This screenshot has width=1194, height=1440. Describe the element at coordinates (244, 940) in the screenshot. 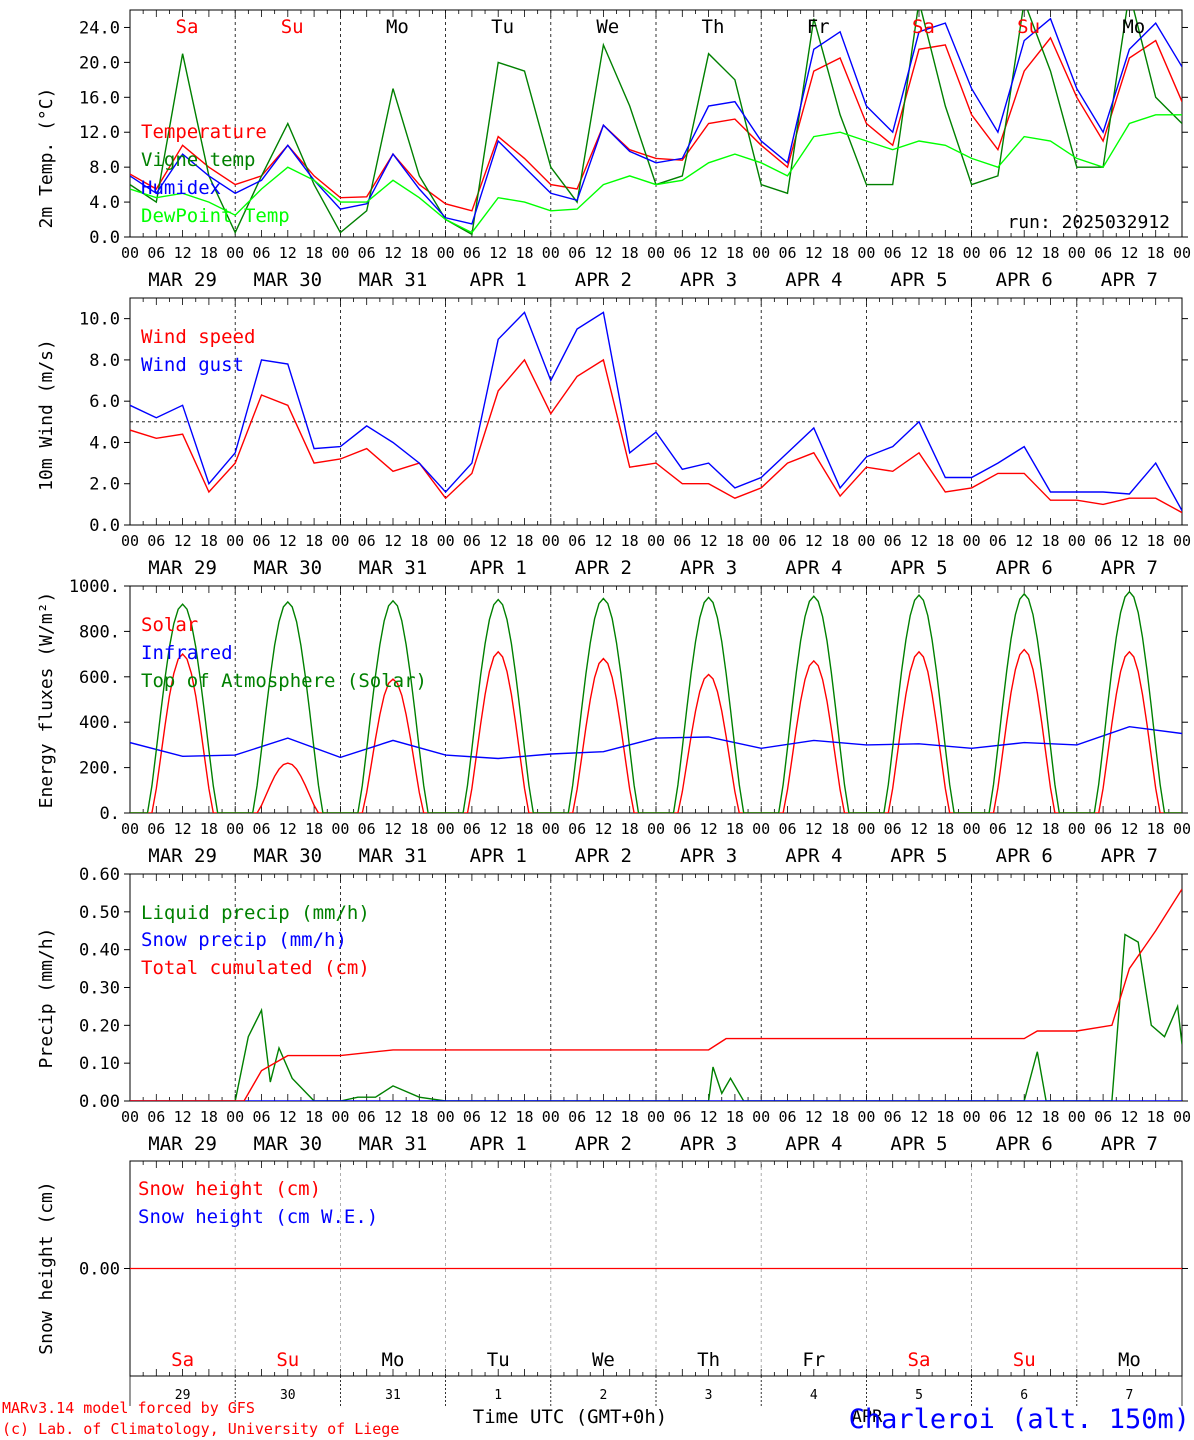

I see `legend-entry: Snow precip (mm/h)` at that location.